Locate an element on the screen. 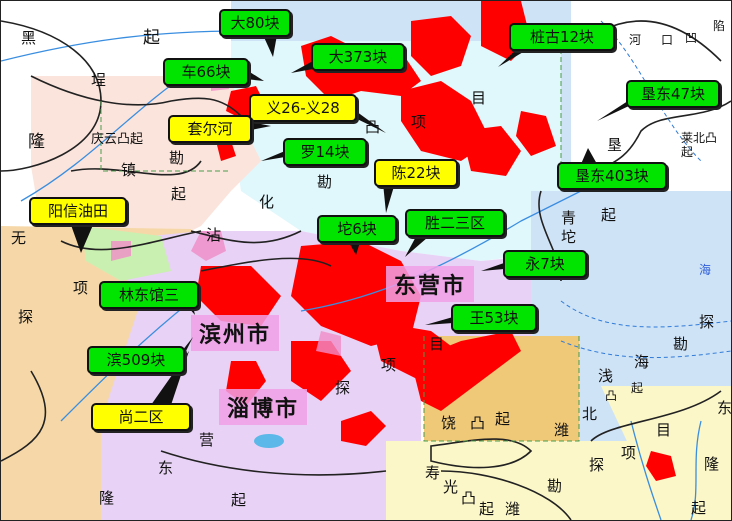  geo-label: 垦 is located at coordinates (615, 145).